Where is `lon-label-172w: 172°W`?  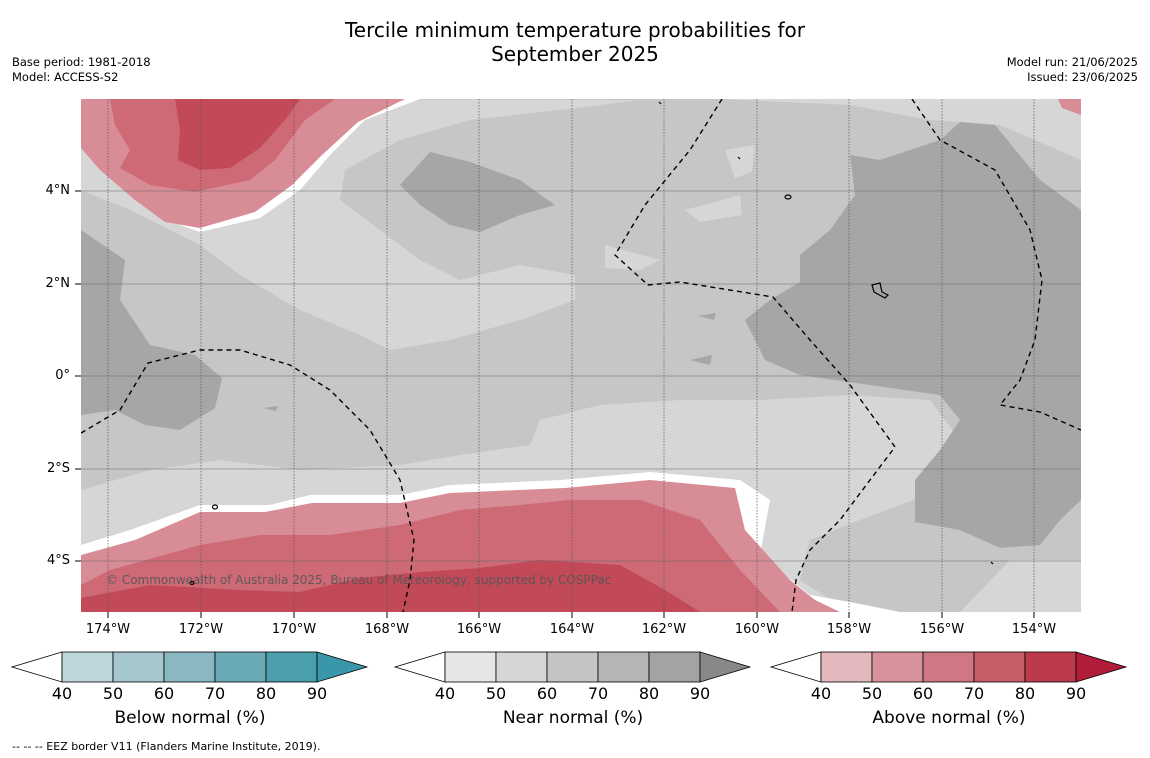 lon-label-172w: 172°W is located at coordinates (201, 629).